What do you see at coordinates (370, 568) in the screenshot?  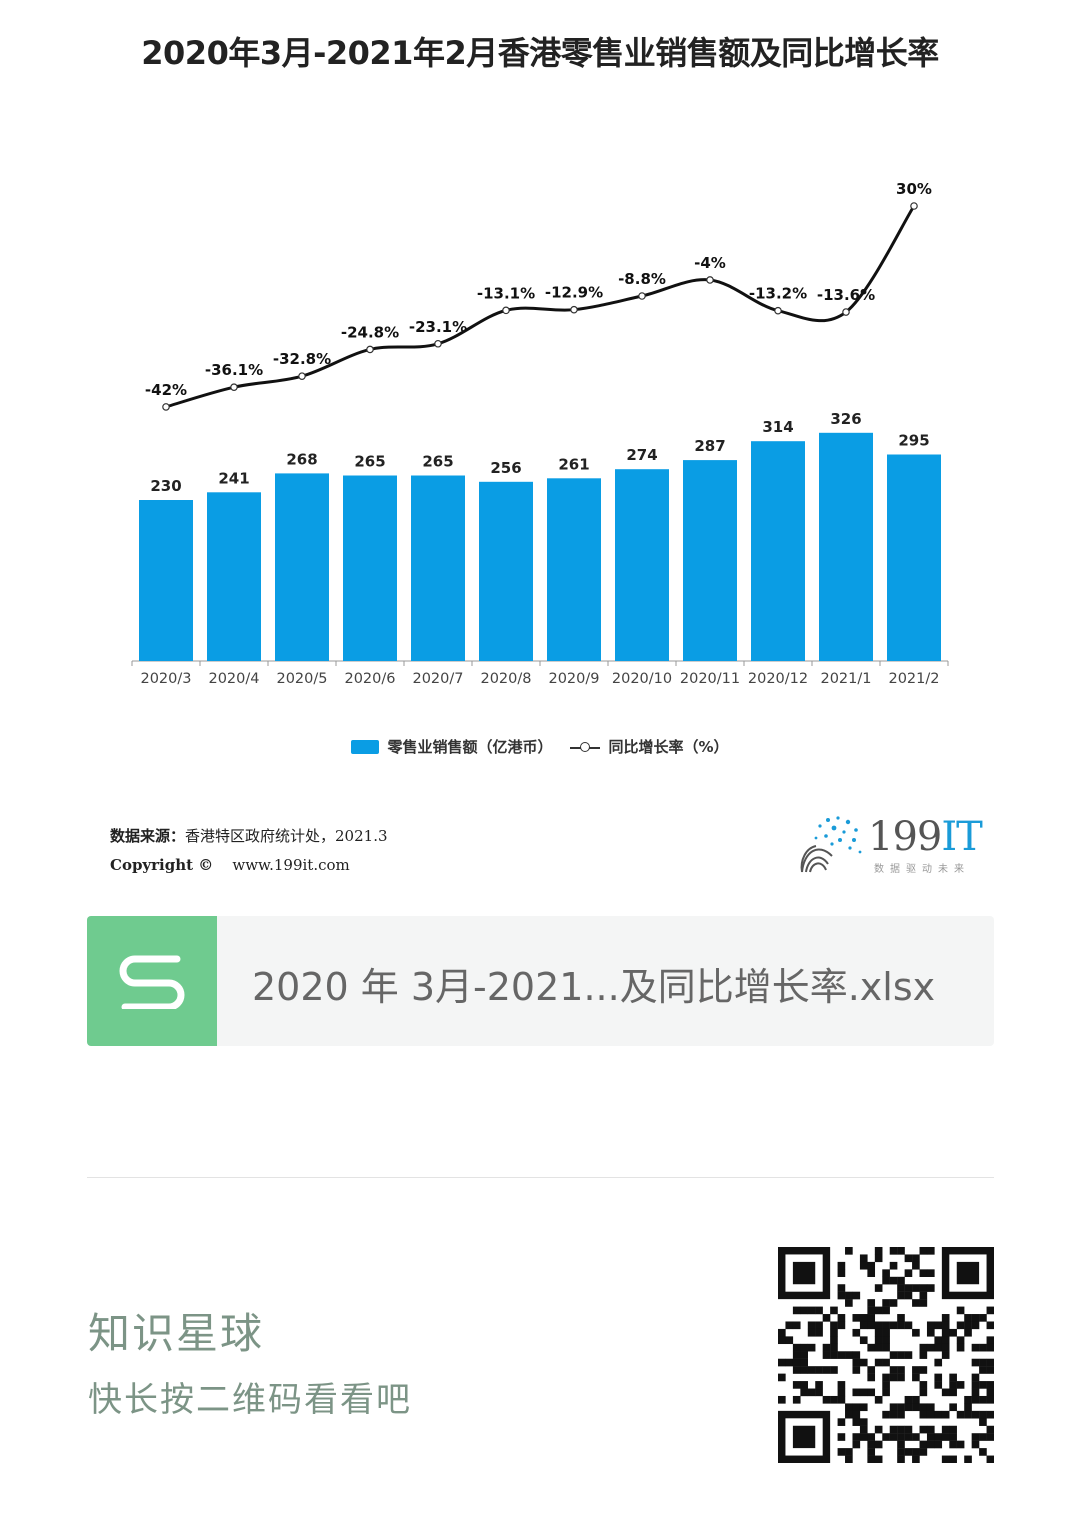 I see `bar-2020/6` at bounding box center [370, 568].